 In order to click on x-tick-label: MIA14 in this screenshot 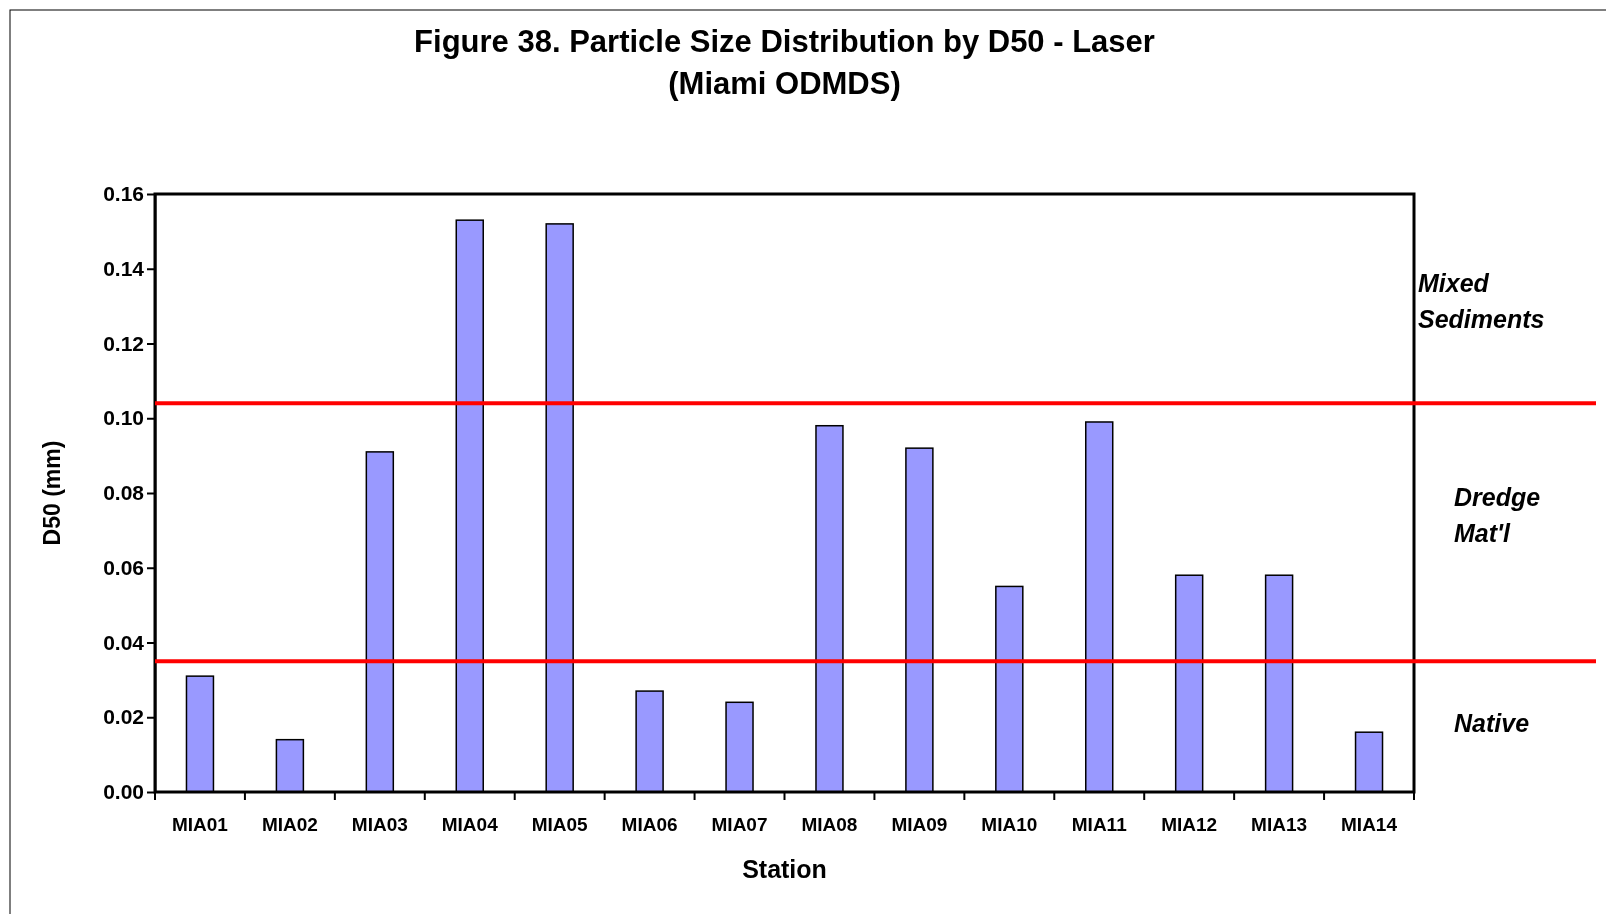, I will do `click(1369, 824)`.